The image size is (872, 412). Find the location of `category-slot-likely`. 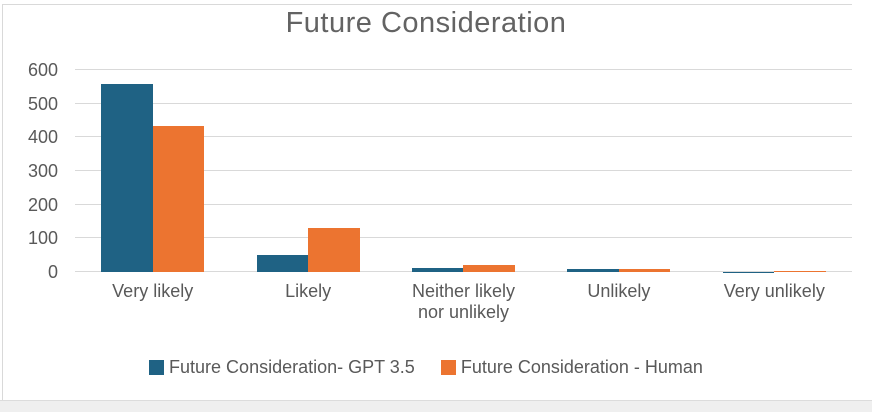

category-slot-likely is located at coordinates (307, 171).